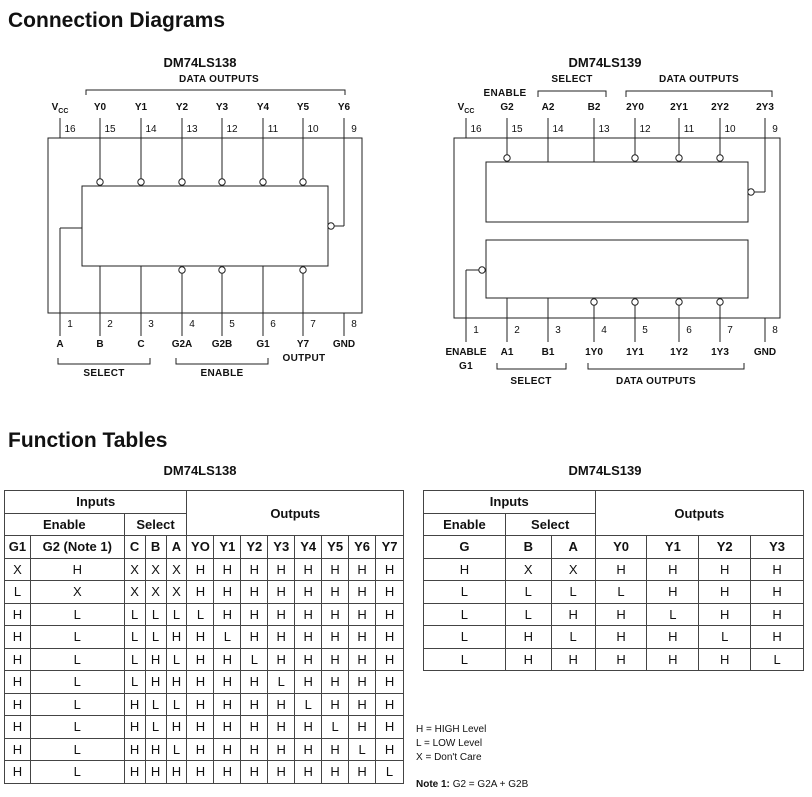 The width and height of the screenshot is (812, 797). I want to click on ls139-pin-10-bubble, so click(720, 158).